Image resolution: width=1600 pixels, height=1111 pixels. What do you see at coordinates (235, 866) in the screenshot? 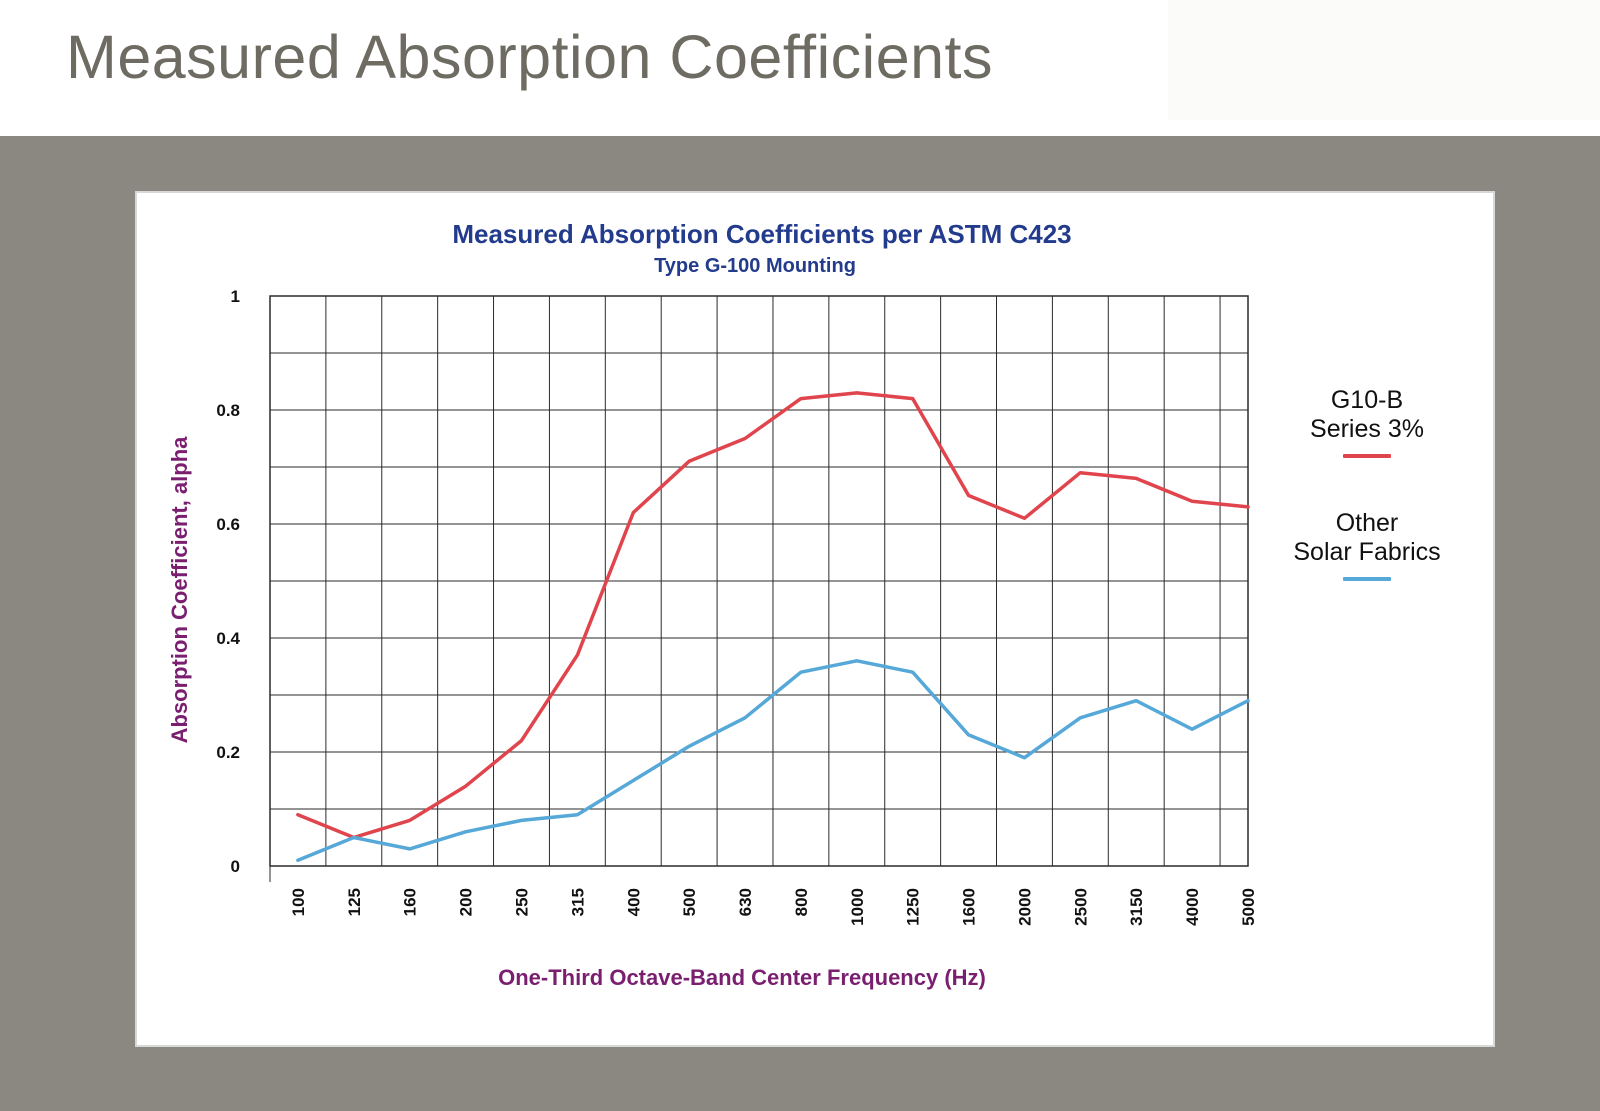
I see `y-tick-label: 0` at bounding box center [235, 866].